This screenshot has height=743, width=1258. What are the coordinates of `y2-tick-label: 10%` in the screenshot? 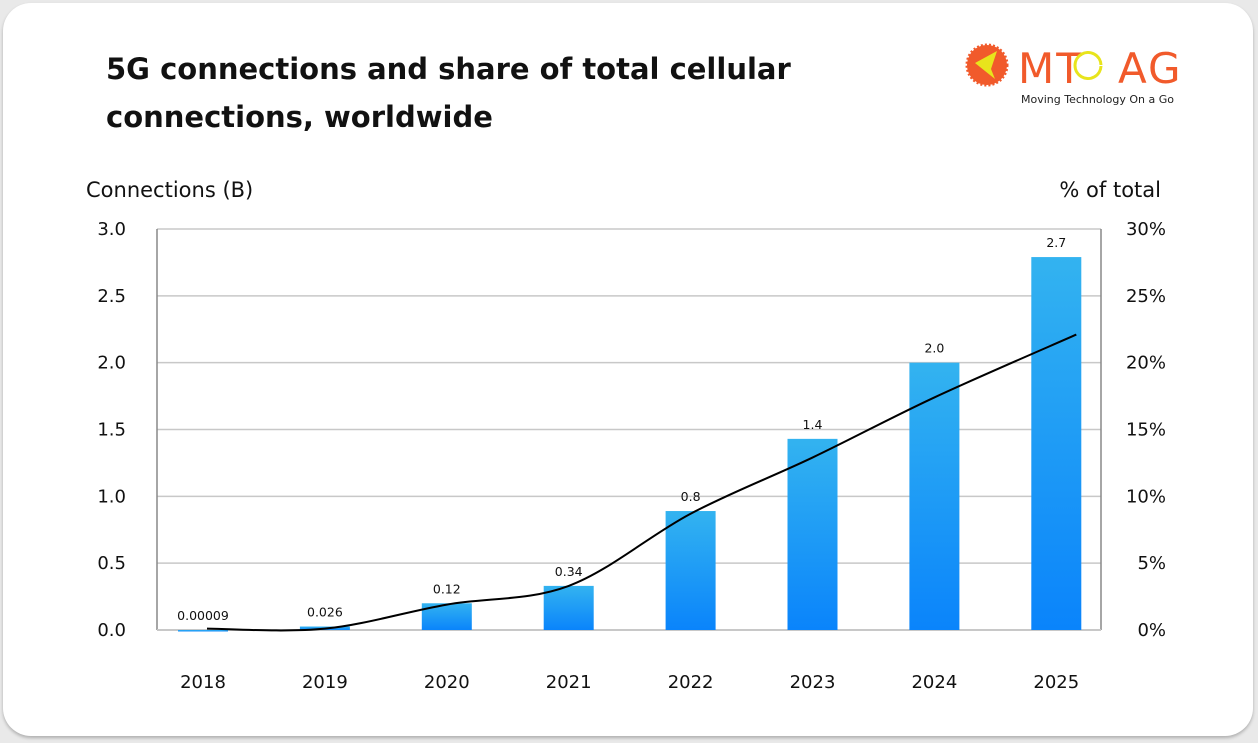 It's located at (1146, 496).